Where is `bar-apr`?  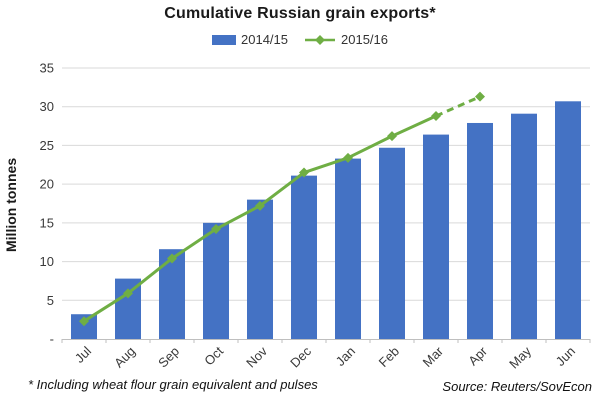 bar-apr is located at coordinates (480, 230).